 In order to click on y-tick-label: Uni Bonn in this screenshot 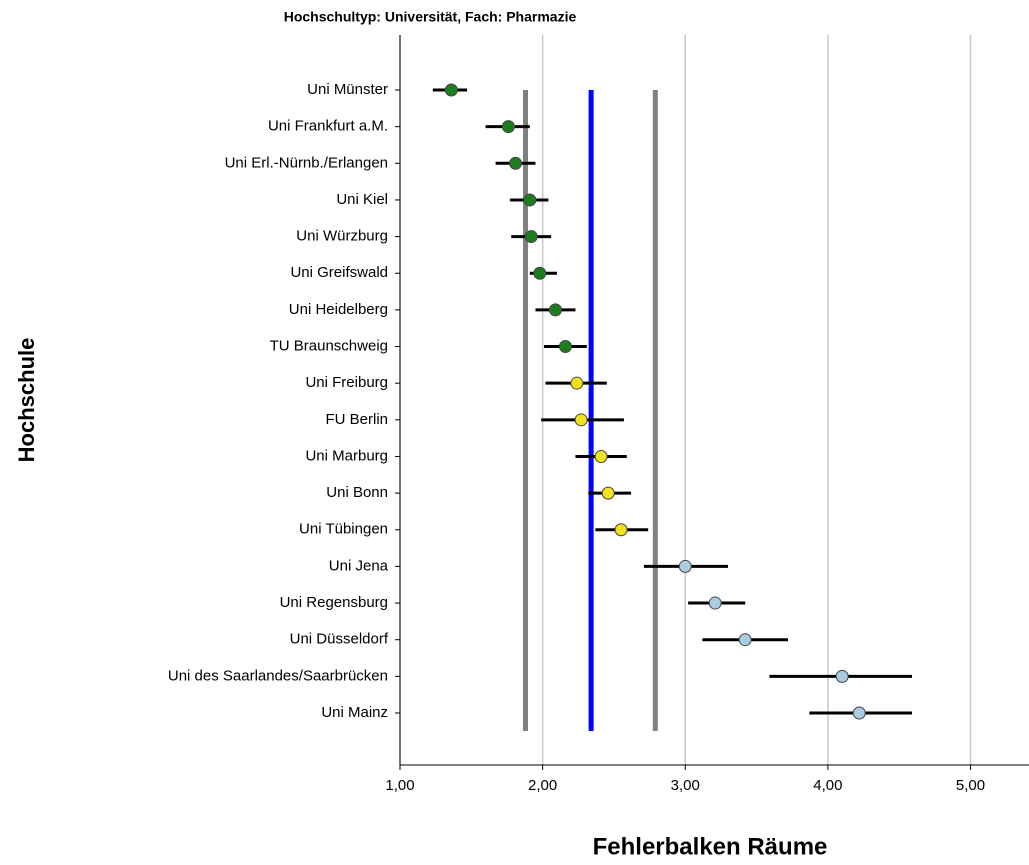, I will do `click(357, 492)`.